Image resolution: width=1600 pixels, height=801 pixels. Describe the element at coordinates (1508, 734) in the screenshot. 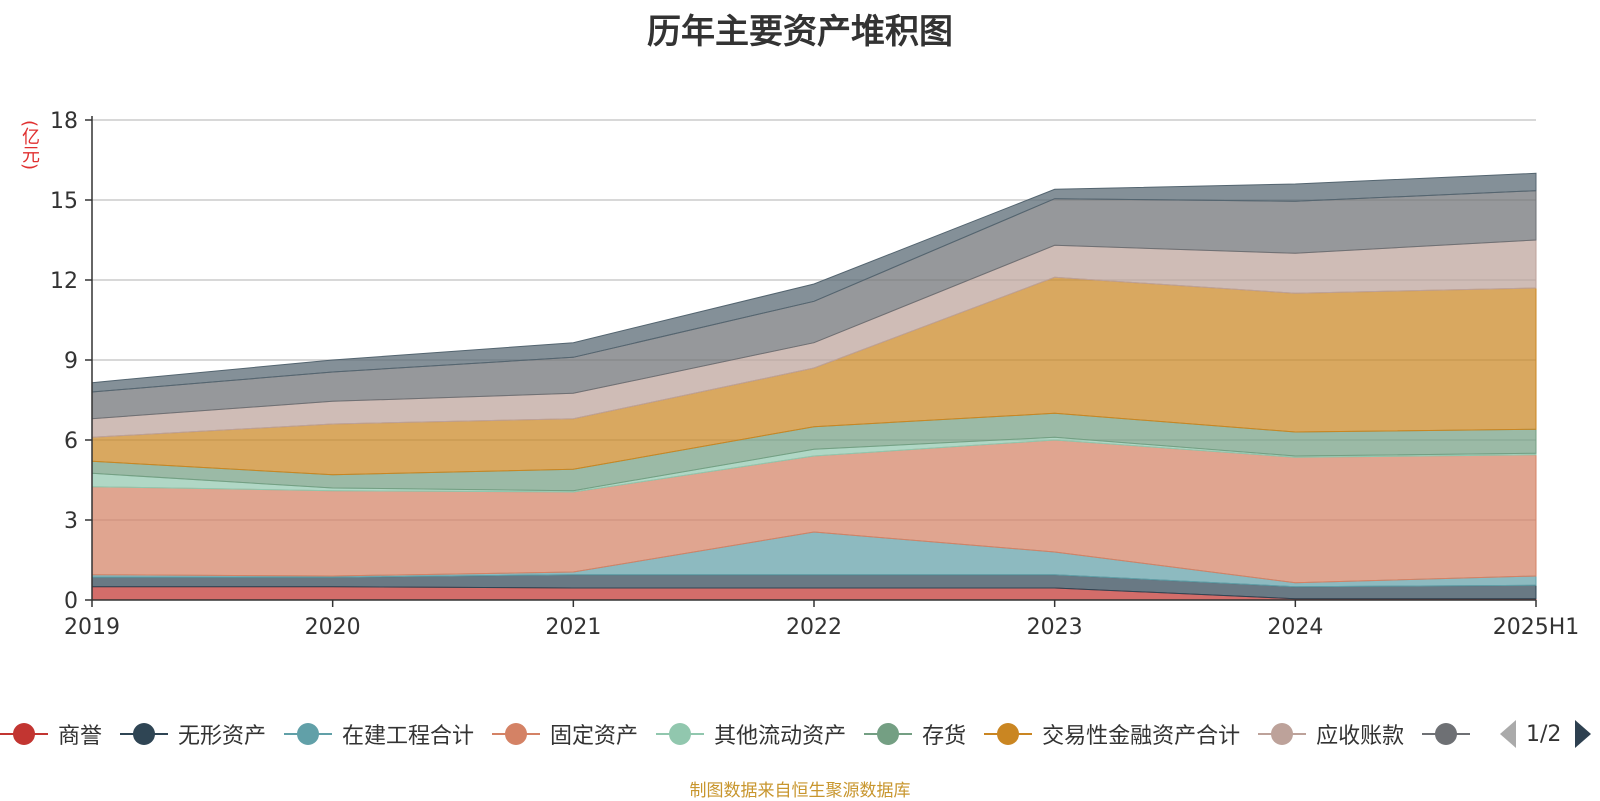

I see `legend-prev-arrow-icon` at that location.